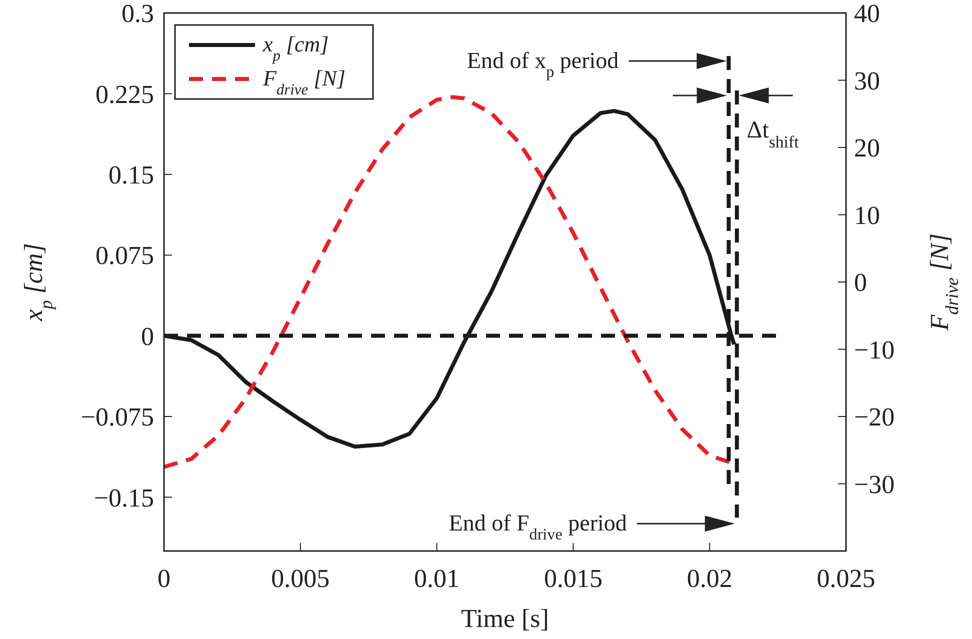  I want to click on y2-tick-label: 40, so click(867, 14).